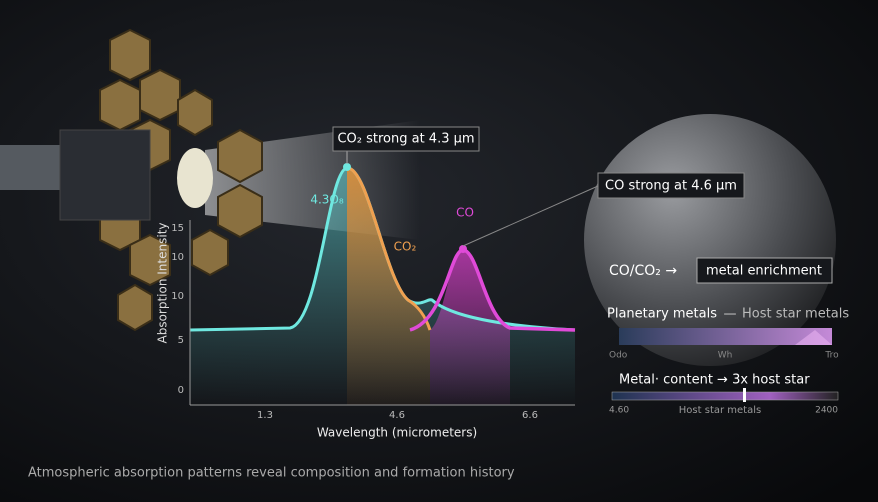 This screenshot has width=878, height=502. I want to click on callout: CO₂ strong at 4.3 μm, so click(405, 139).